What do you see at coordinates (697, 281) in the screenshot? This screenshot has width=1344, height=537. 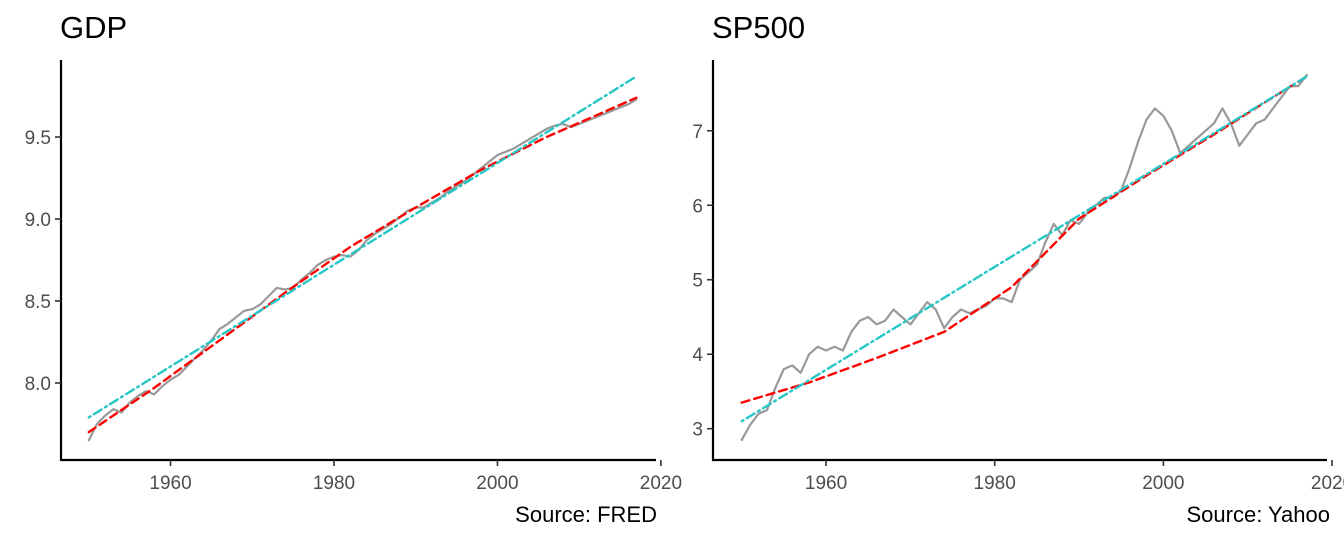 I see `y-tick-label: 5` at bounding box center [697, 281].